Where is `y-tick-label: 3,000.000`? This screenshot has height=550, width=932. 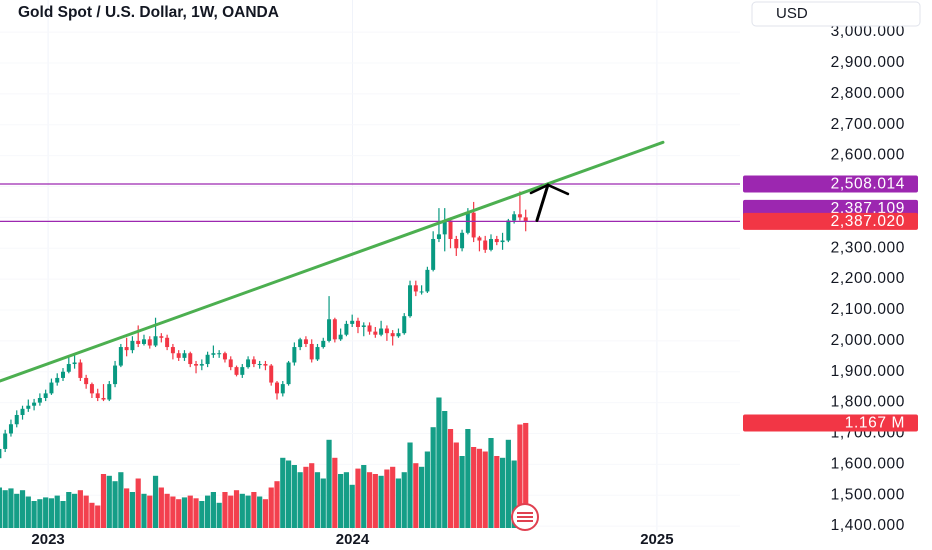 y-tick-label: 3,000.000 is located at coordinates (868, 31).